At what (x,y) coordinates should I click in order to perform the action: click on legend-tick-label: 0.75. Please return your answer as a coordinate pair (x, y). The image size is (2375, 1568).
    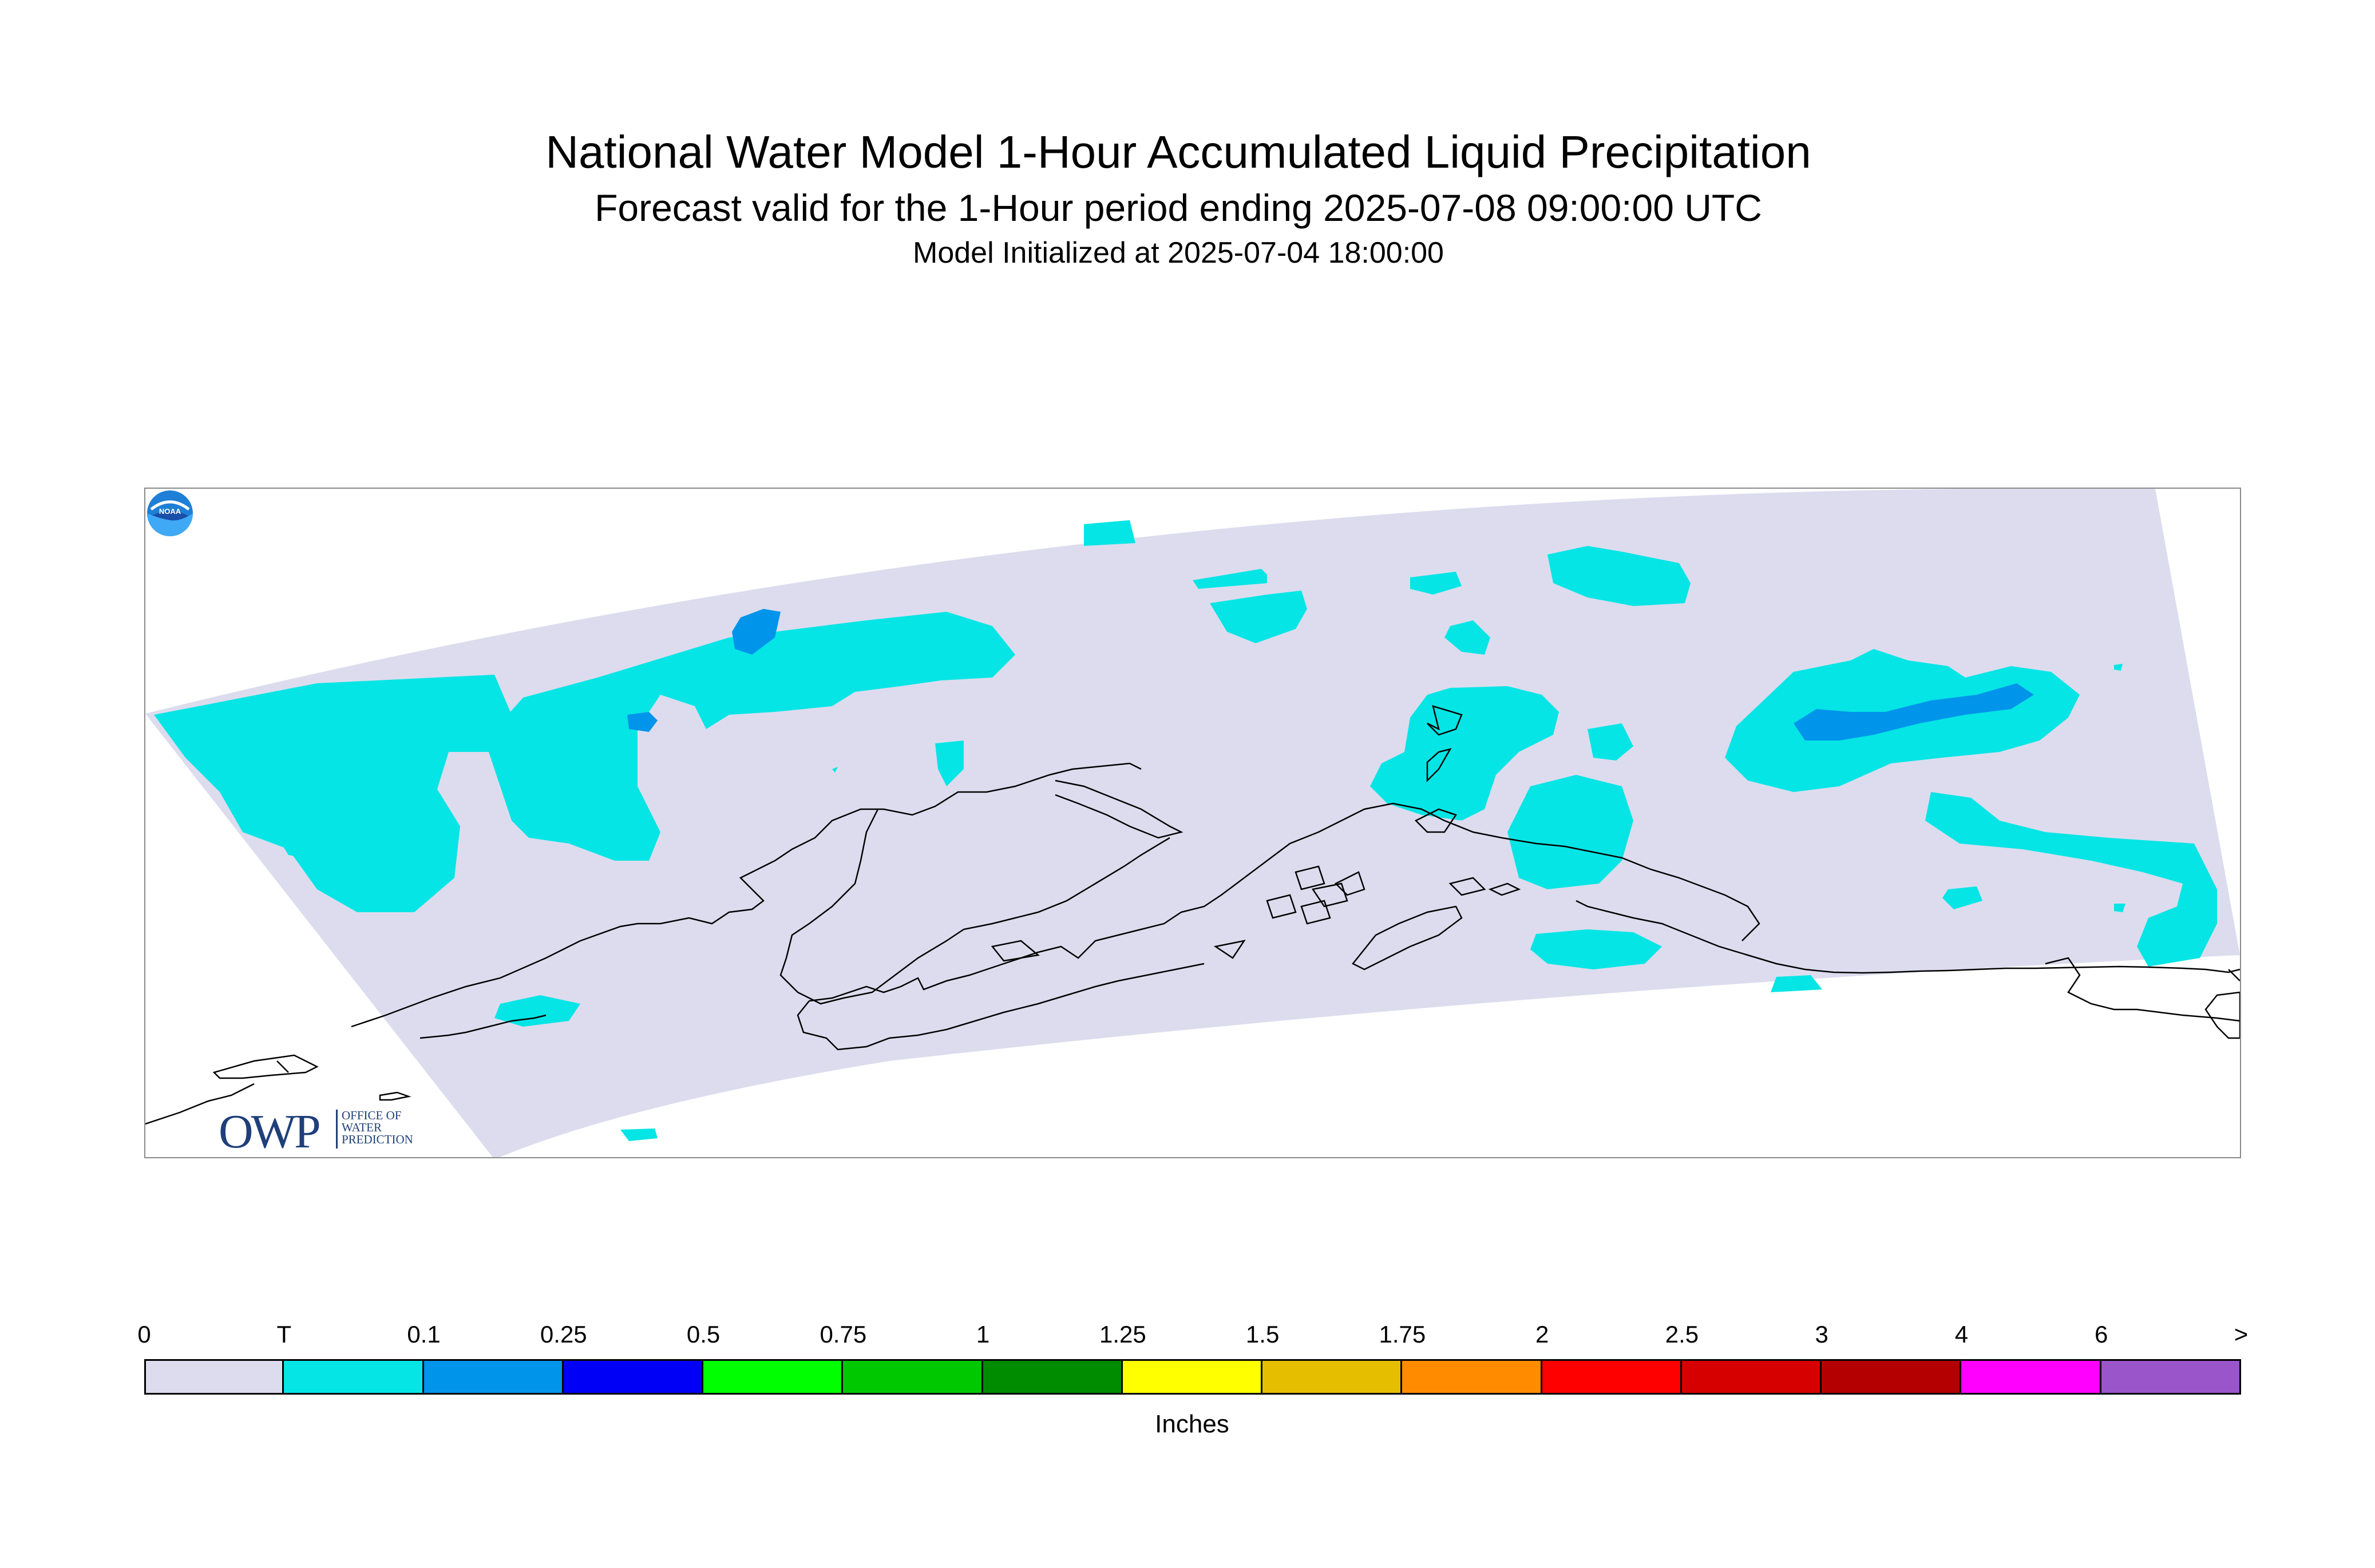
    Looking at the image, I should click on (843, 1334).